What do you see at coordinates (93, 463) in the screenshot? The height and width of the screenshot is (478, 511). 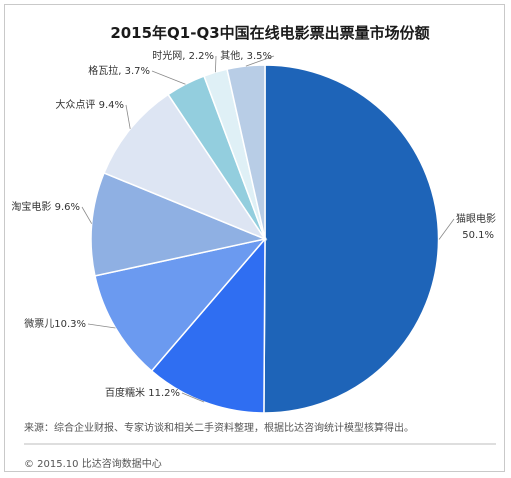 I see `copyright-note: © 2015.10 比达咨询数据中心` at bounding box center [93, 463].